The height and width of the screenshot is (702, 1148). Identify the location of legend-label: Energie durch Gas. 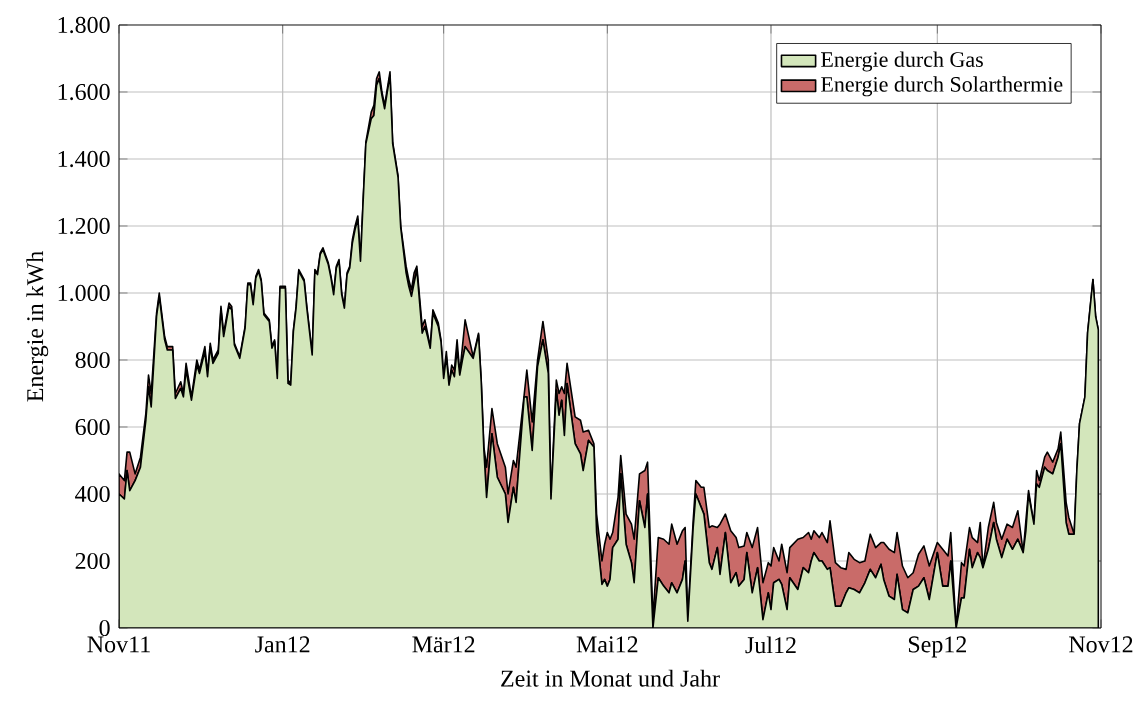
(902, 61).